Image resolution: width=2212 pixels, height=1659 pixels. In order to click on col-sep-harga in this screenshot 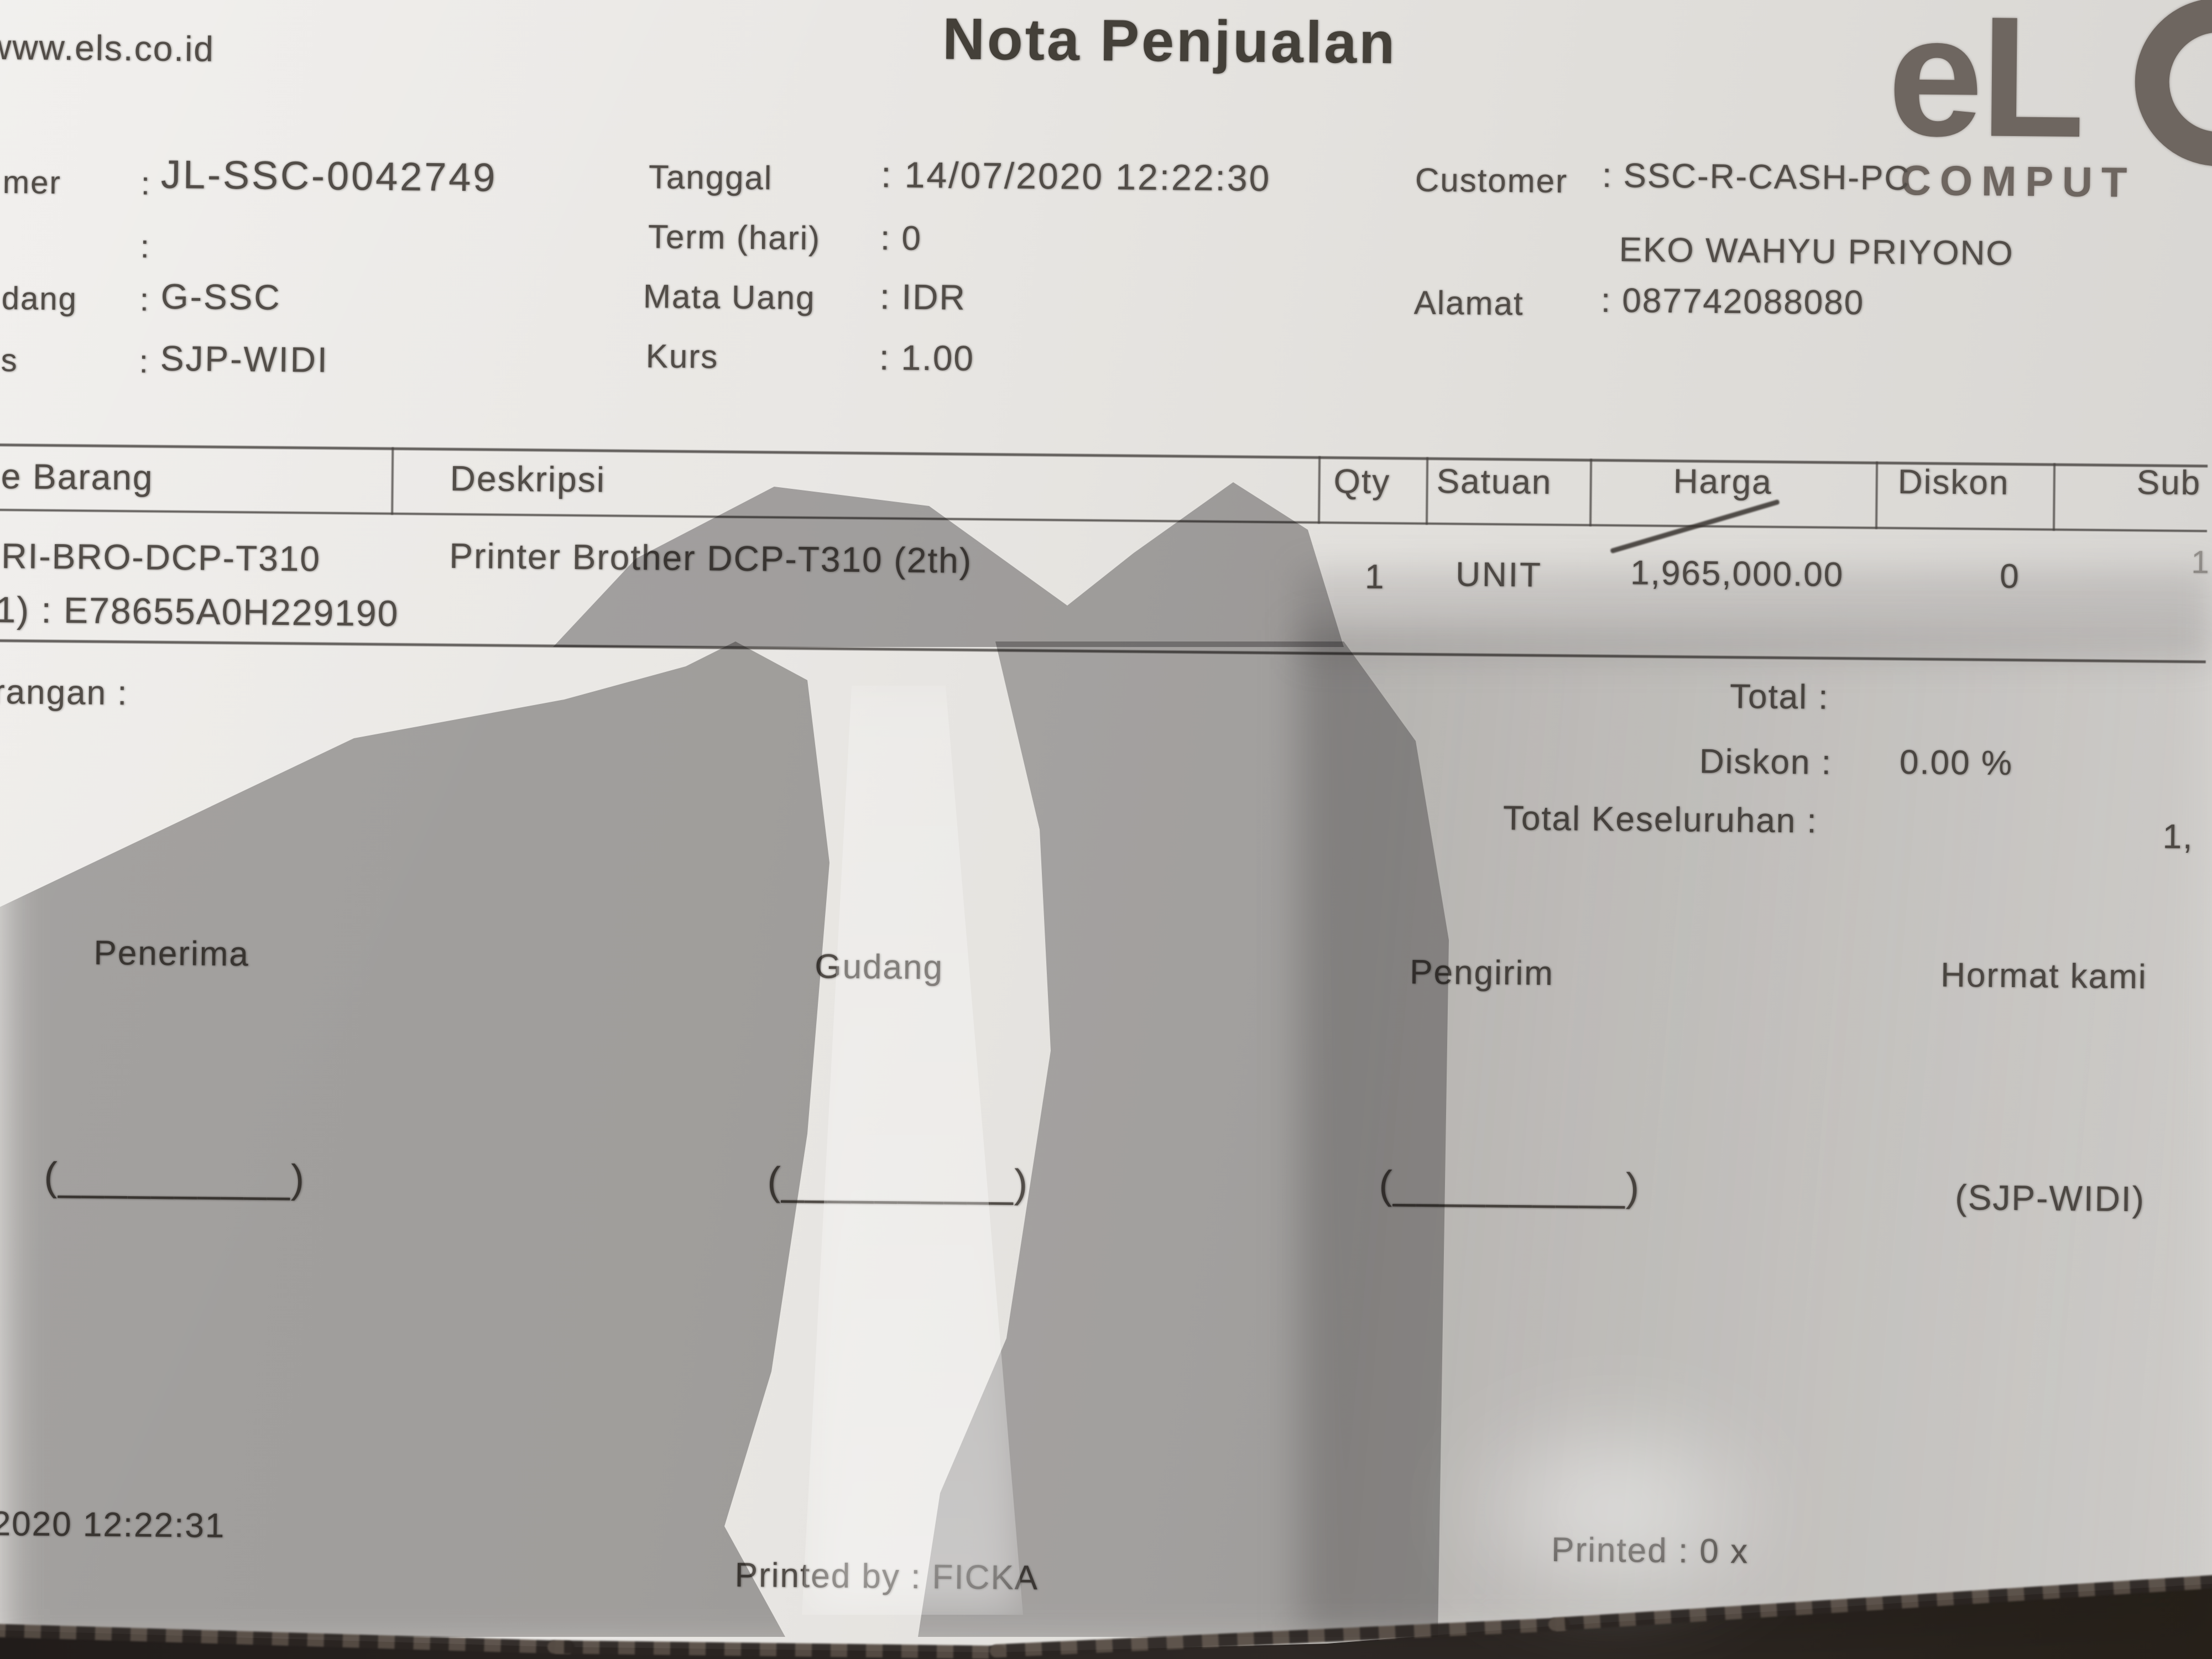, I will do `click(1591, 492)`.